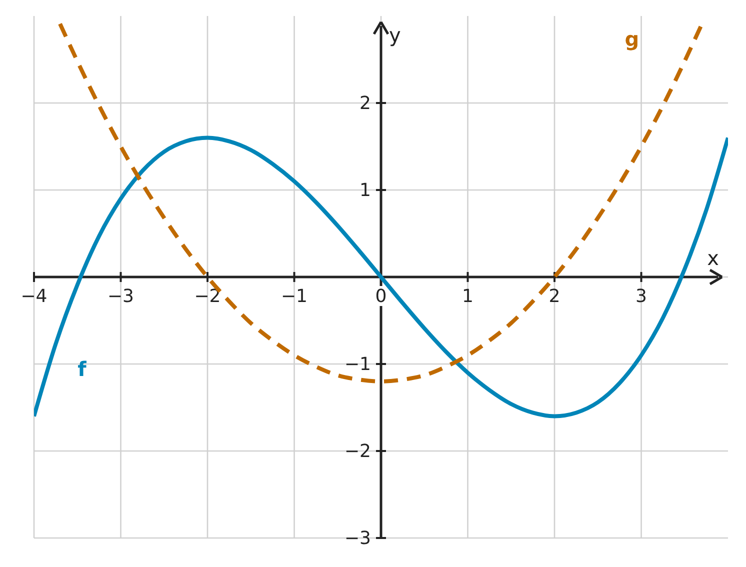 Image resolution: width=746 pixels, height=567 pixels. I want to click on x-axis-title: x, so click(713, 258).